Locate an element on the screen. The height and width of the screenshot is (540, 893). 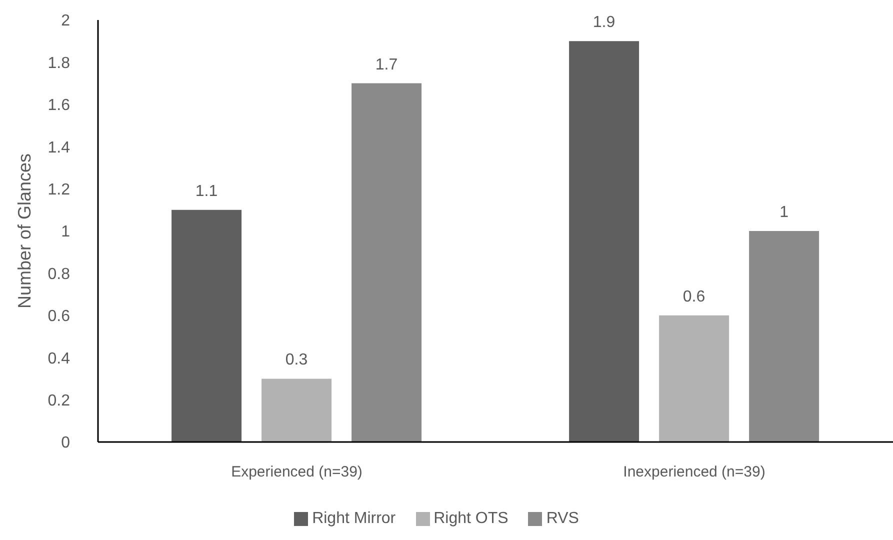
data-label: 0.3 is located at coordinates (296, 360).